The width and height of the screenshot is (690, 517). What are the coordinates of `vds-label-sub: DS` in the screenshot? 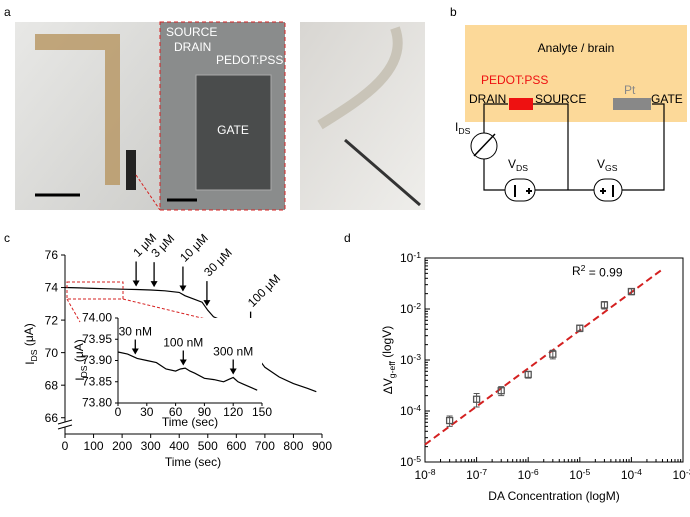 It's located at (522, 168).